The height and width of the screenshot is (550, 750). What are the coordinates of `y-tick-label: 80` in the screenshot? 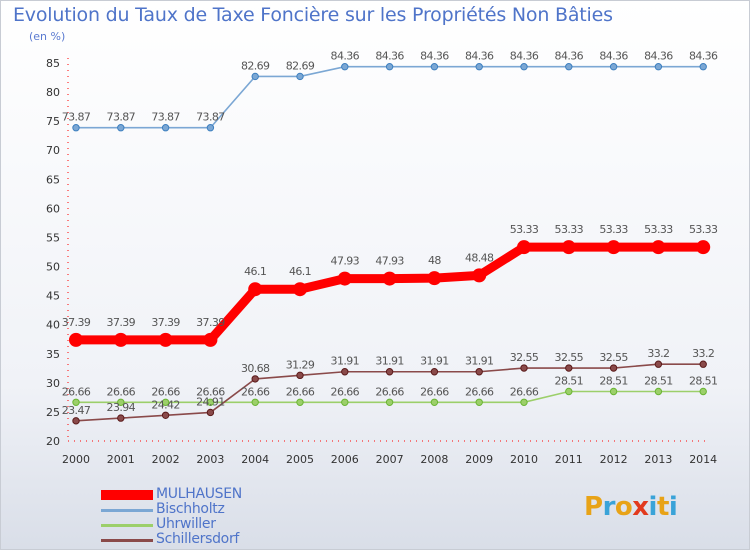 It's located at (53, 92).